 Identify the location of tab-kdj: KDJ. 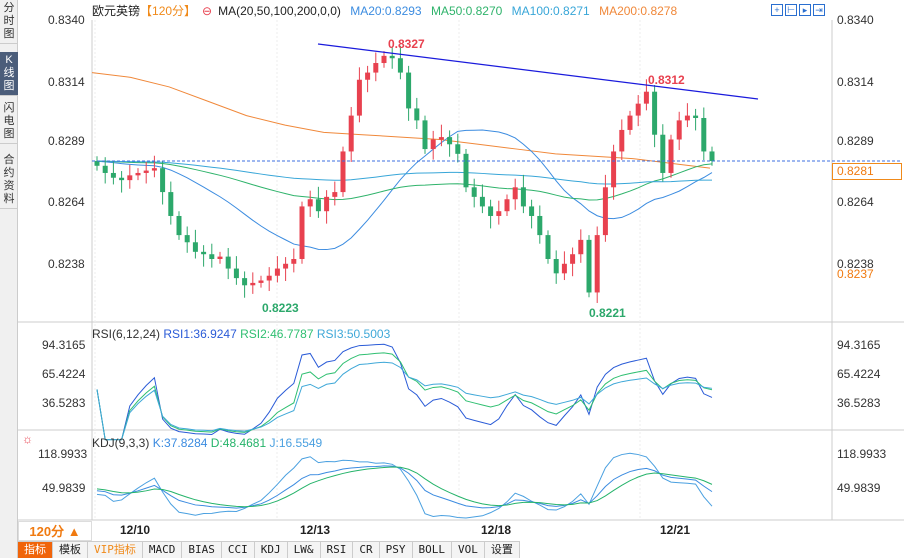
(271, 550).